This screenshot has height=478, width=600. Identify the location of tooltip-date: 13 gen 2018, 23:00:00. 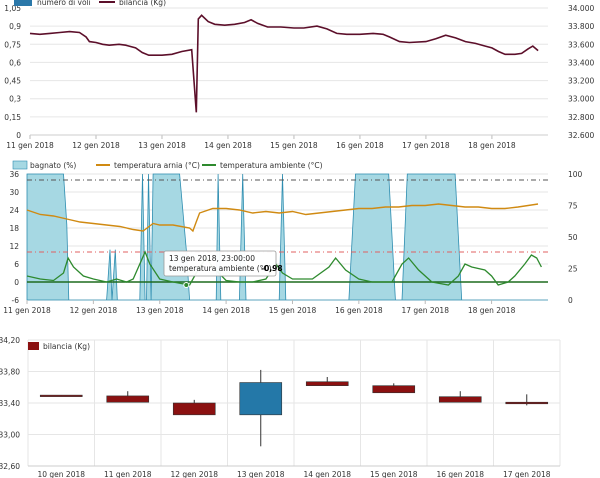
(212, 258).